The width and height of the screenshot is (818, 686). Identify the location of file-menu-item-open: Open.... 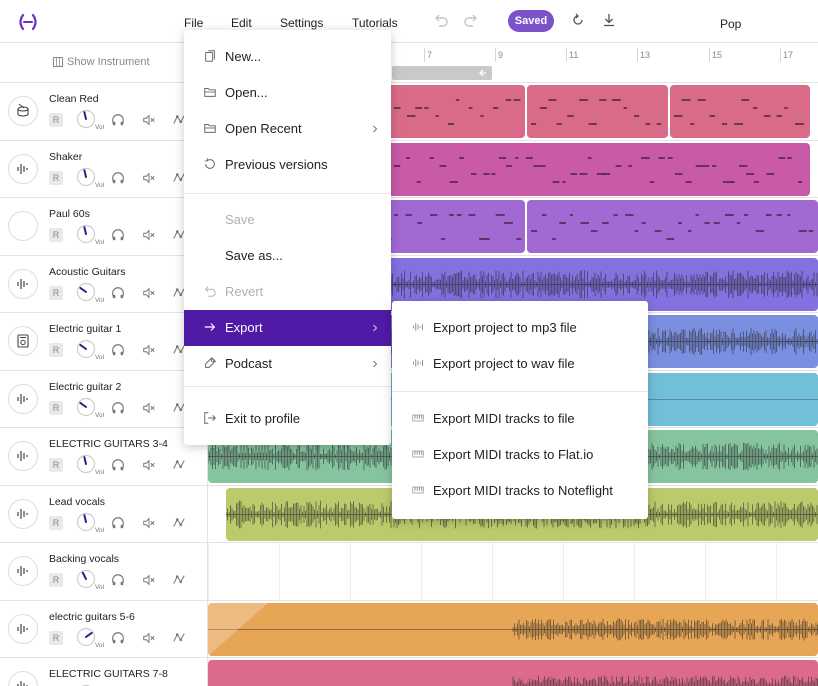
(287, 93).